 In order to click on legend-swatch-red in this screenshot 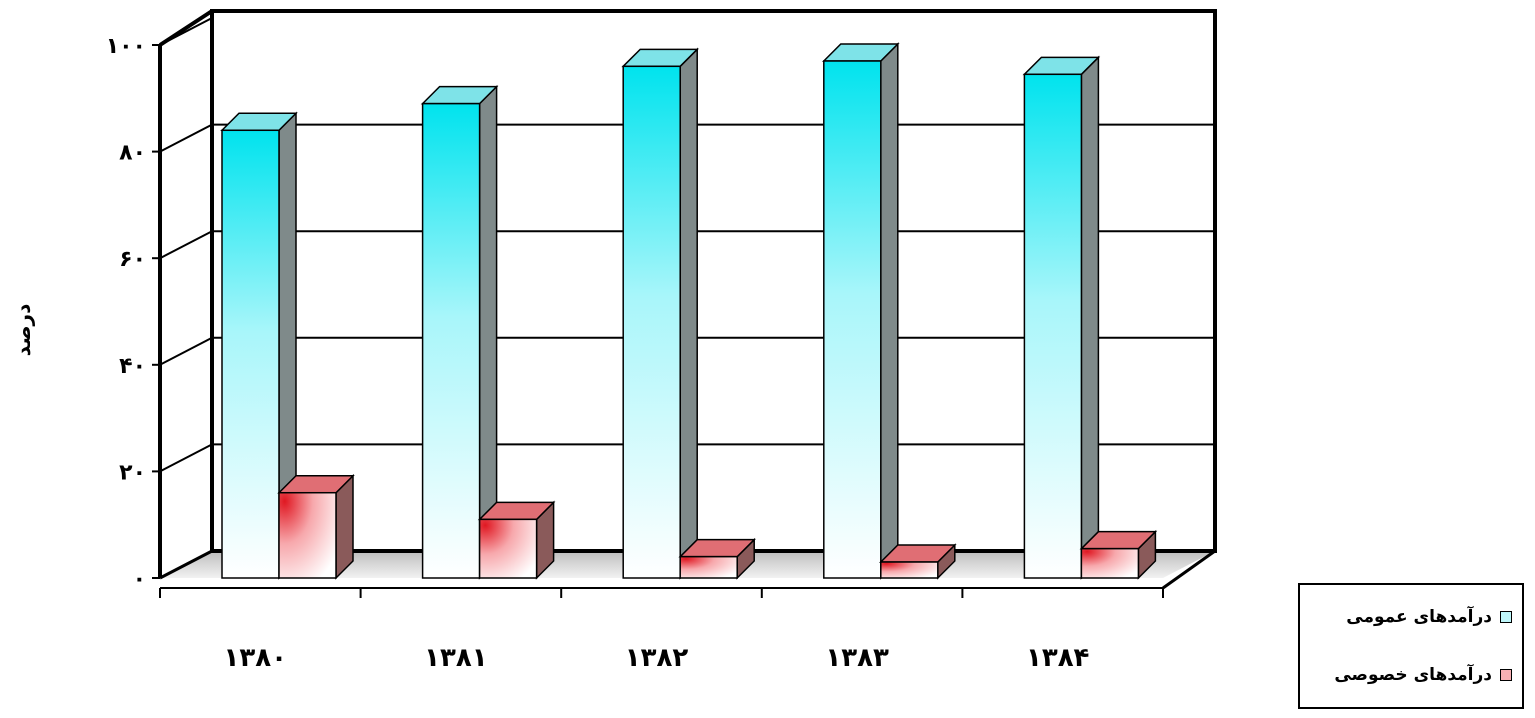, I will do `click(1506, 675)`.